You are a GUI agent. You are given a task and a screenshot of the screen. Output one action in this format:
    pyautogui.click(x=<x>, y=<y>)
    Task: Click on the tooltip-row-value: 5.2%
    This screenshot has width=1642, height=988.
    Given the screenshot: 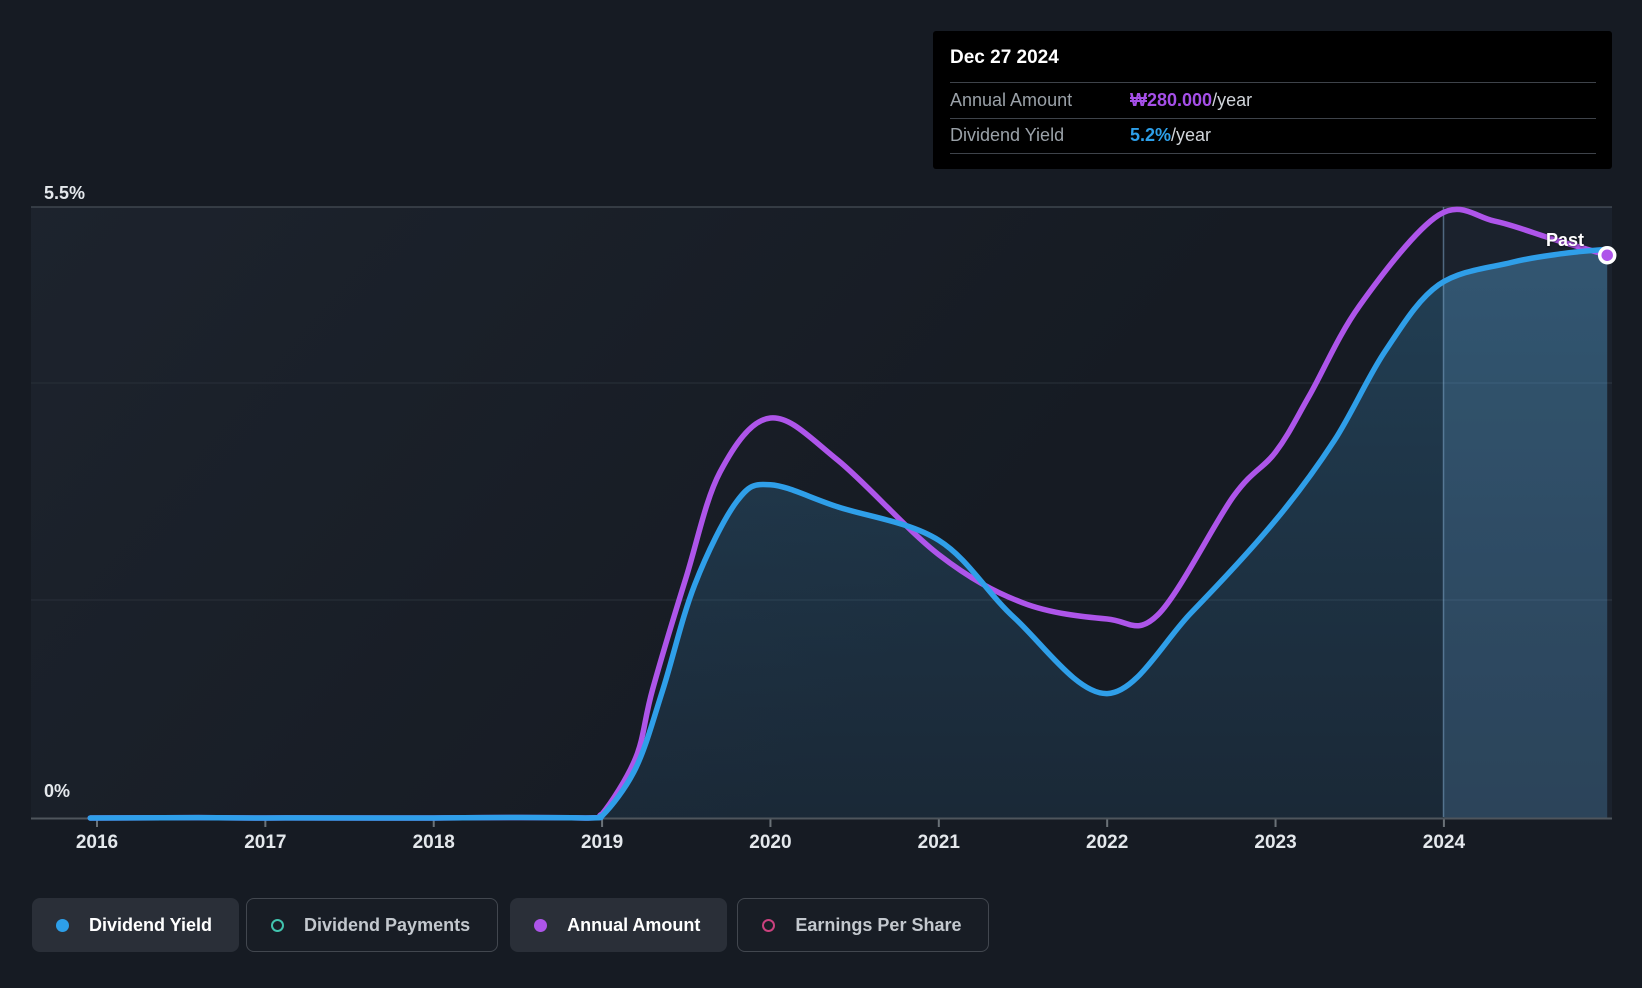 What is the action you would take?
    pyautogui.click(x=1151, y=135)
    